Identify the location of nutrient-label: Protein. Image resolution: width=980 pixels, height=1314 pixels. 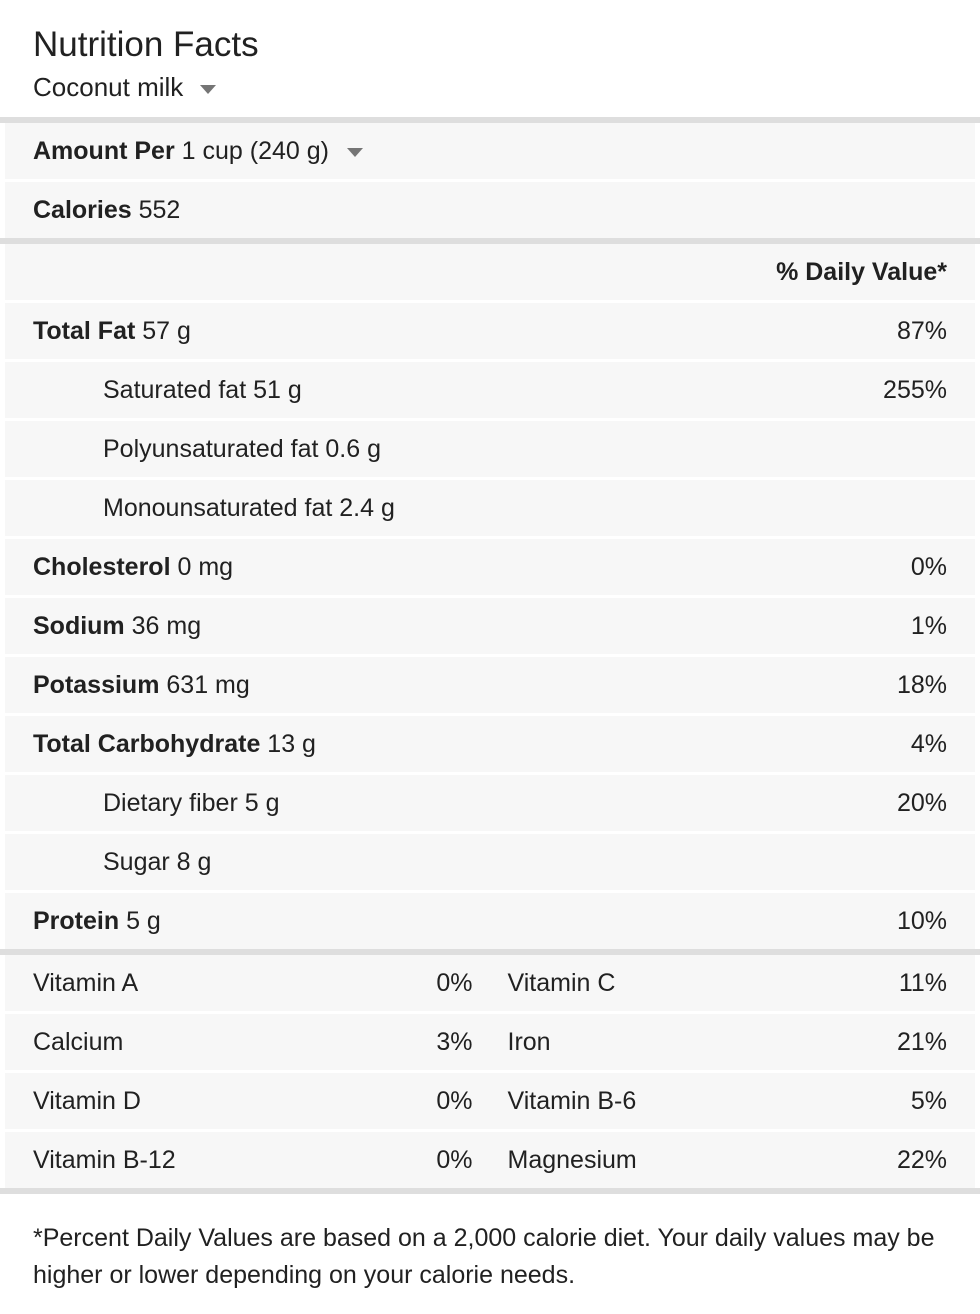
(76, 920).